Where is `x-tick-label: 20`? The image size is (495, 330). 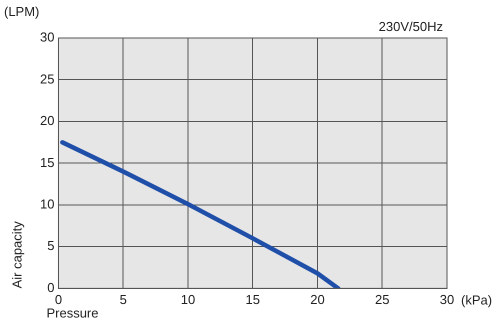 x-tick-label: 20 is located at coordinates (317, 299).